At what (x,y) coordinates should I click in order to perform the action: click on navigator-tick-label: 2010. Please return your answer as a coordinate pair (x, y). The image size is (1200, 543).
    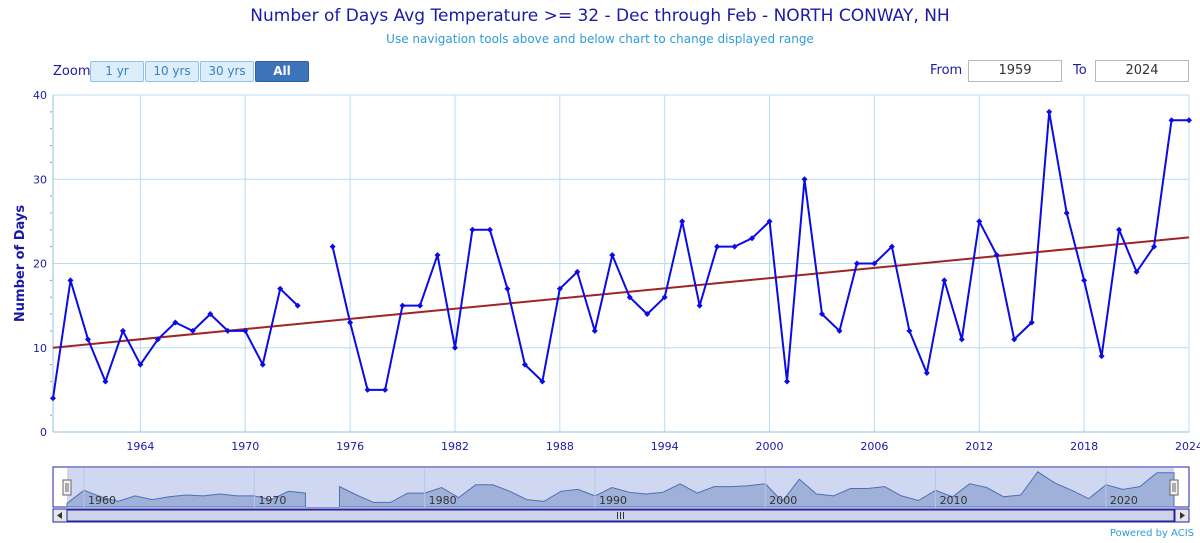
    Looking at the image, I should click on (954, 500).